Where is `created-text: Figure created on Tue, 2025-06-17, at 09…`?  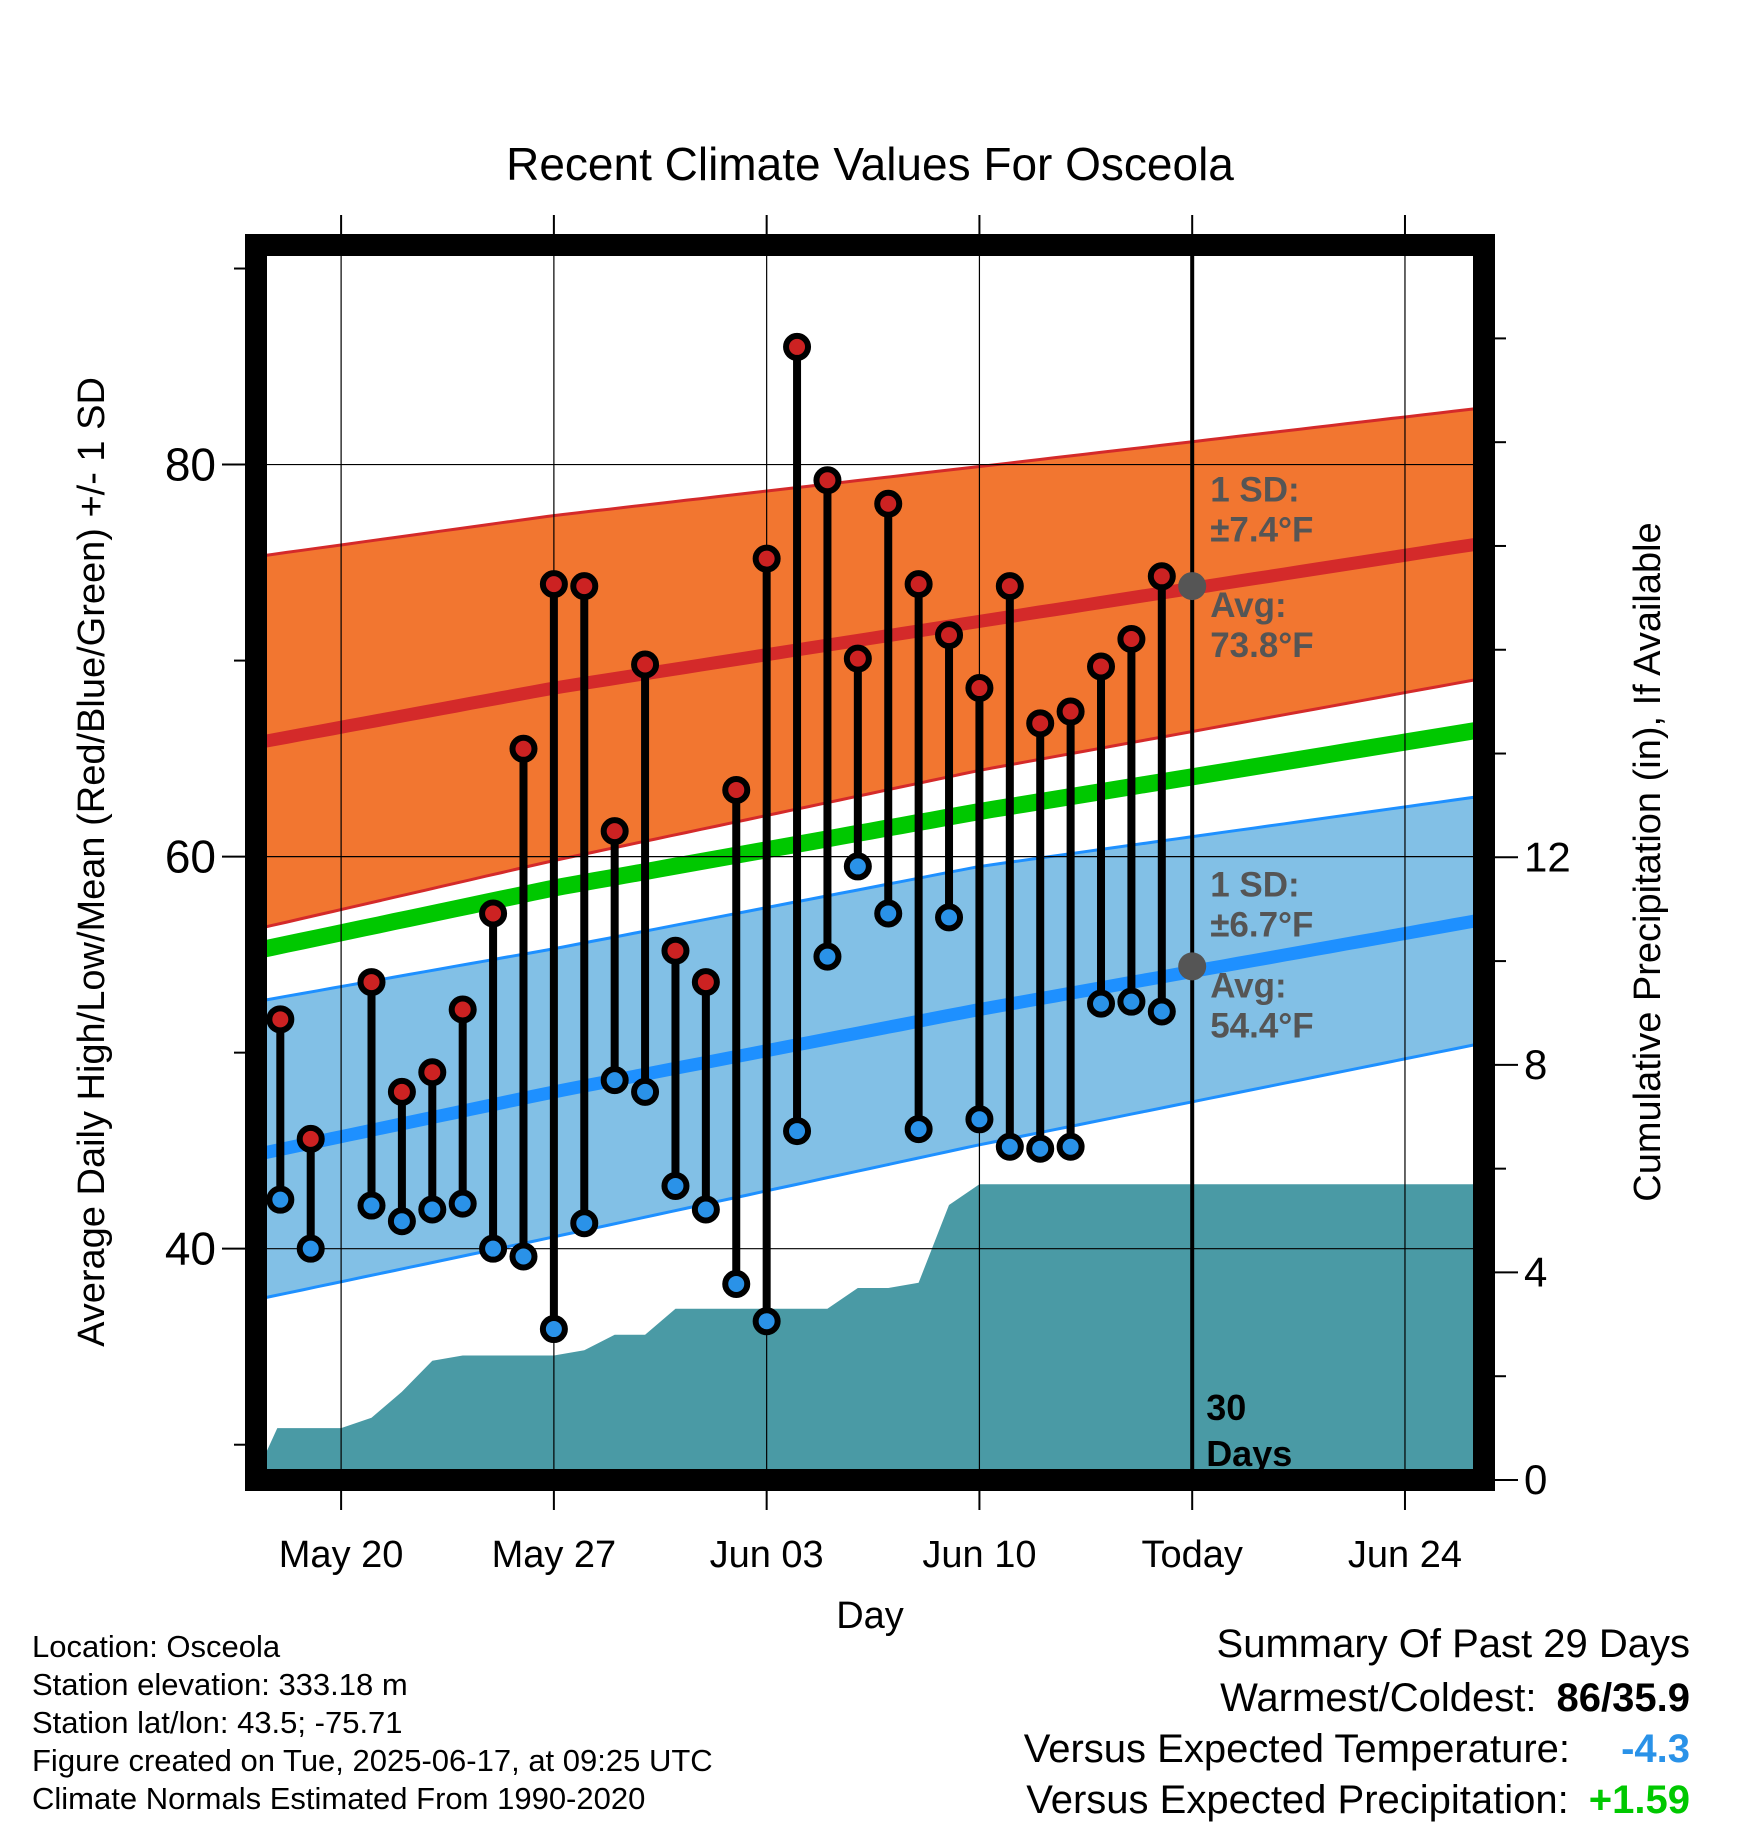
created-text: Figure created on Tue, 2025-06-17, at 09… is located at coordinates (372, 1760).